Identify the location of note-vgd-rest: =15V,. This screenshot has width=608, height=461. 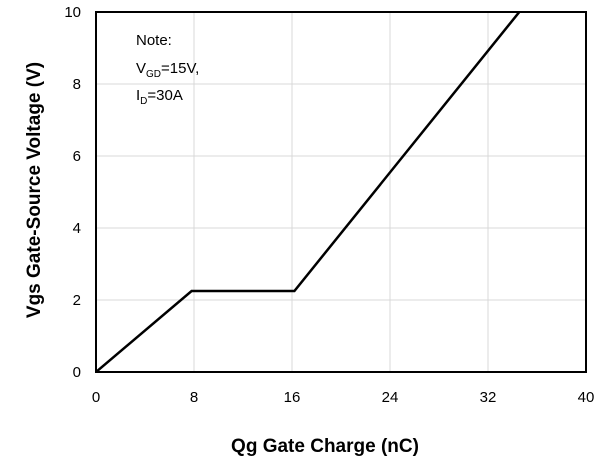
(180, 68).